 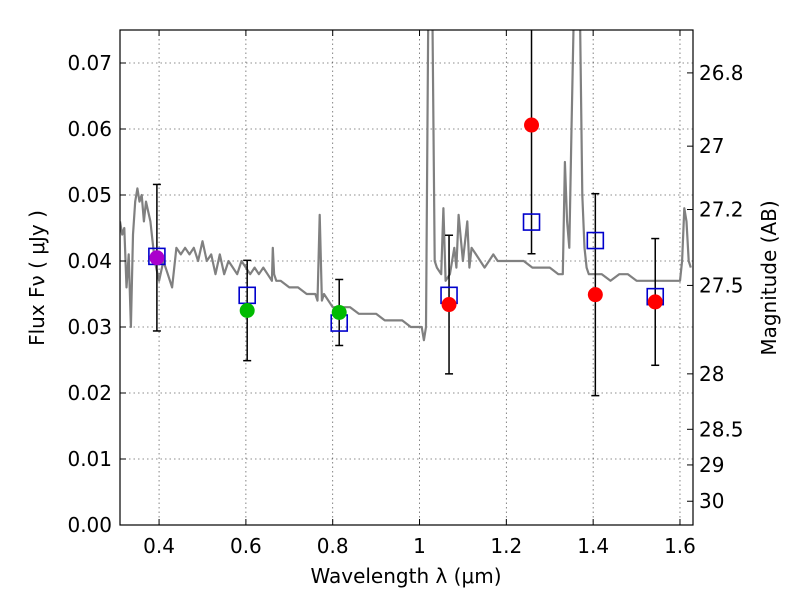 I want to click on magnitude-tick-label: 27.5, so click(x=721, y=285).